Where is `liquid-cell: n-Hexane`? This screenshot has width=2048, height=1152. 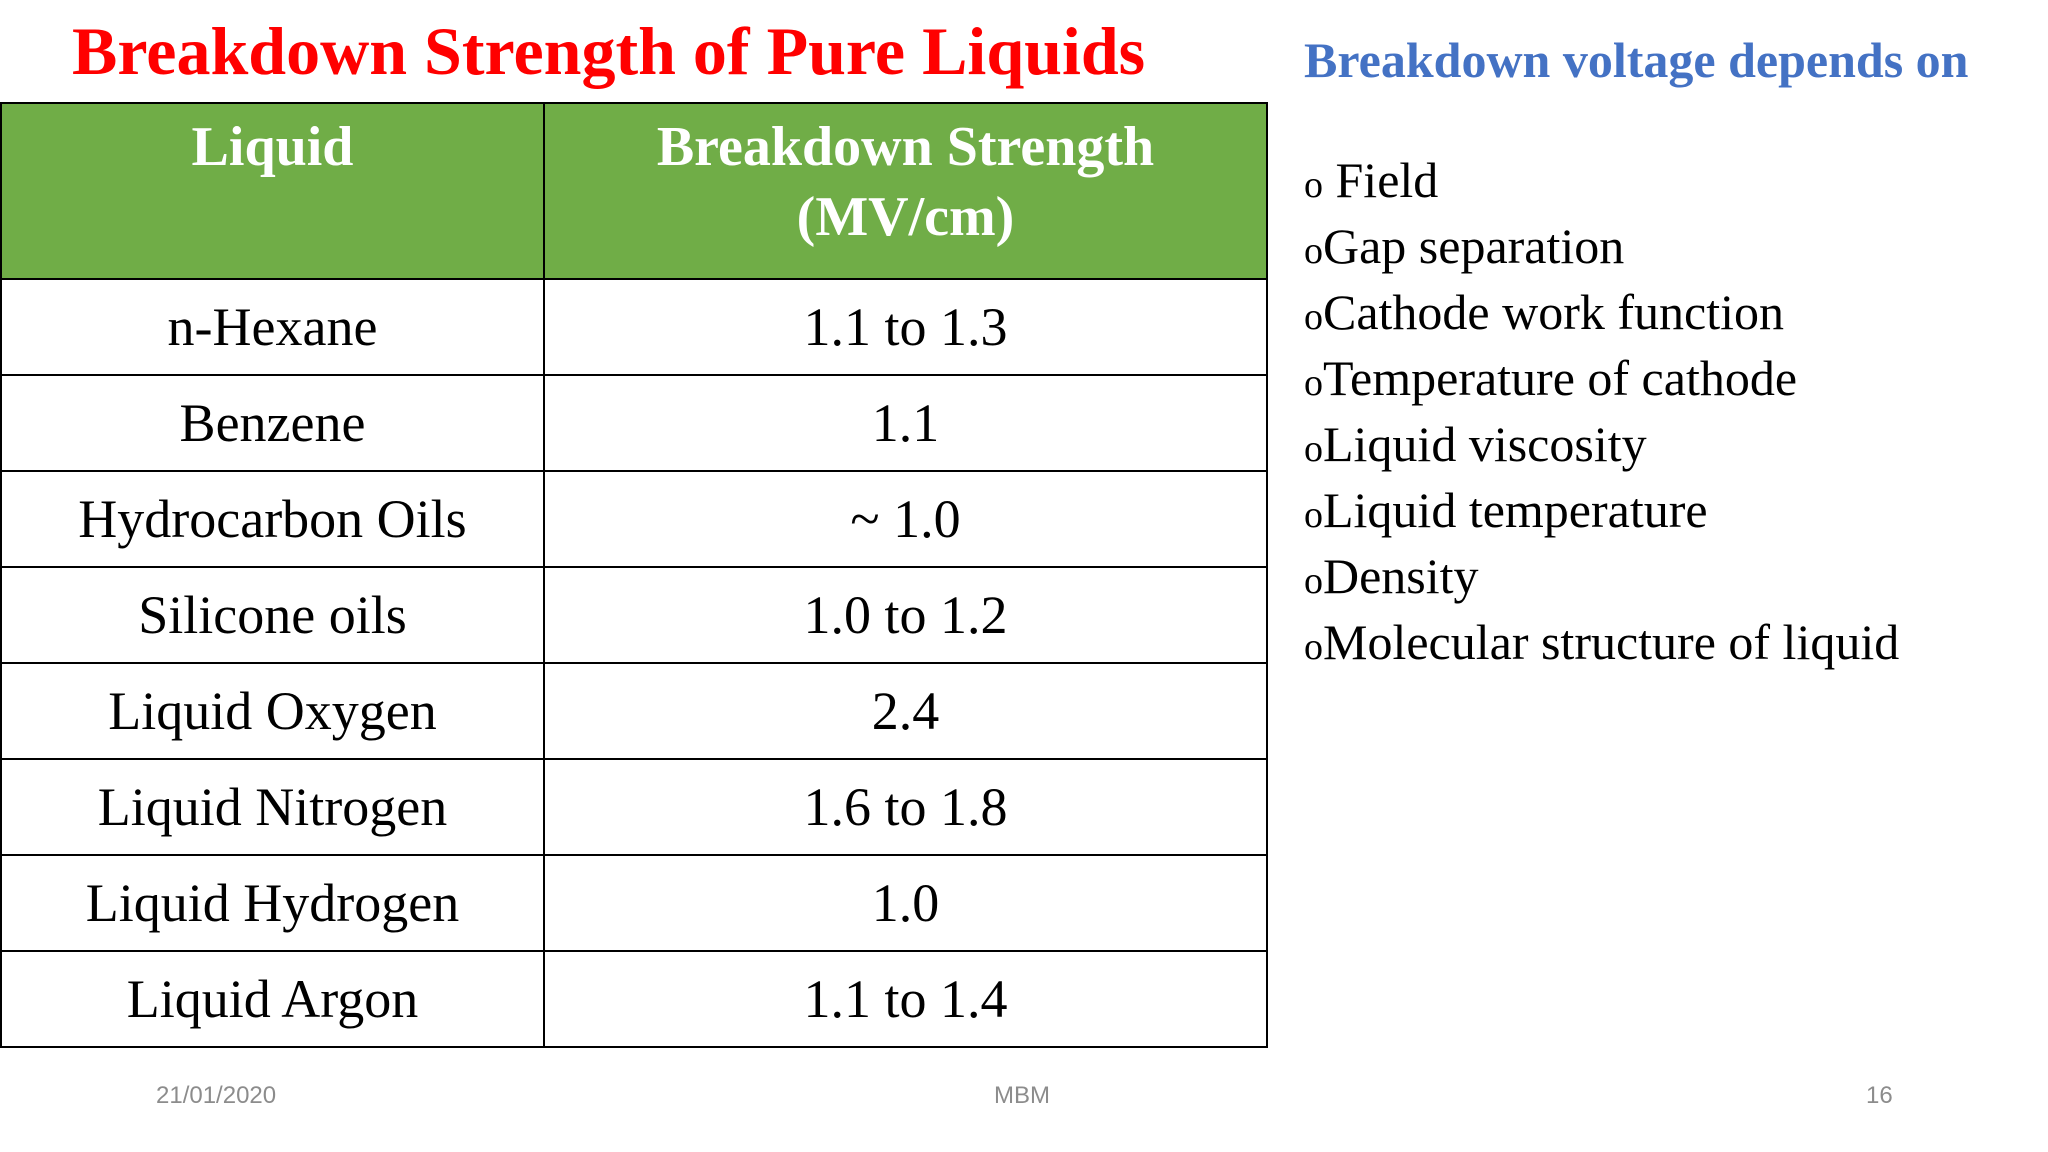 liquid-cell: n-Hexane is located at coordinates (272, 327).